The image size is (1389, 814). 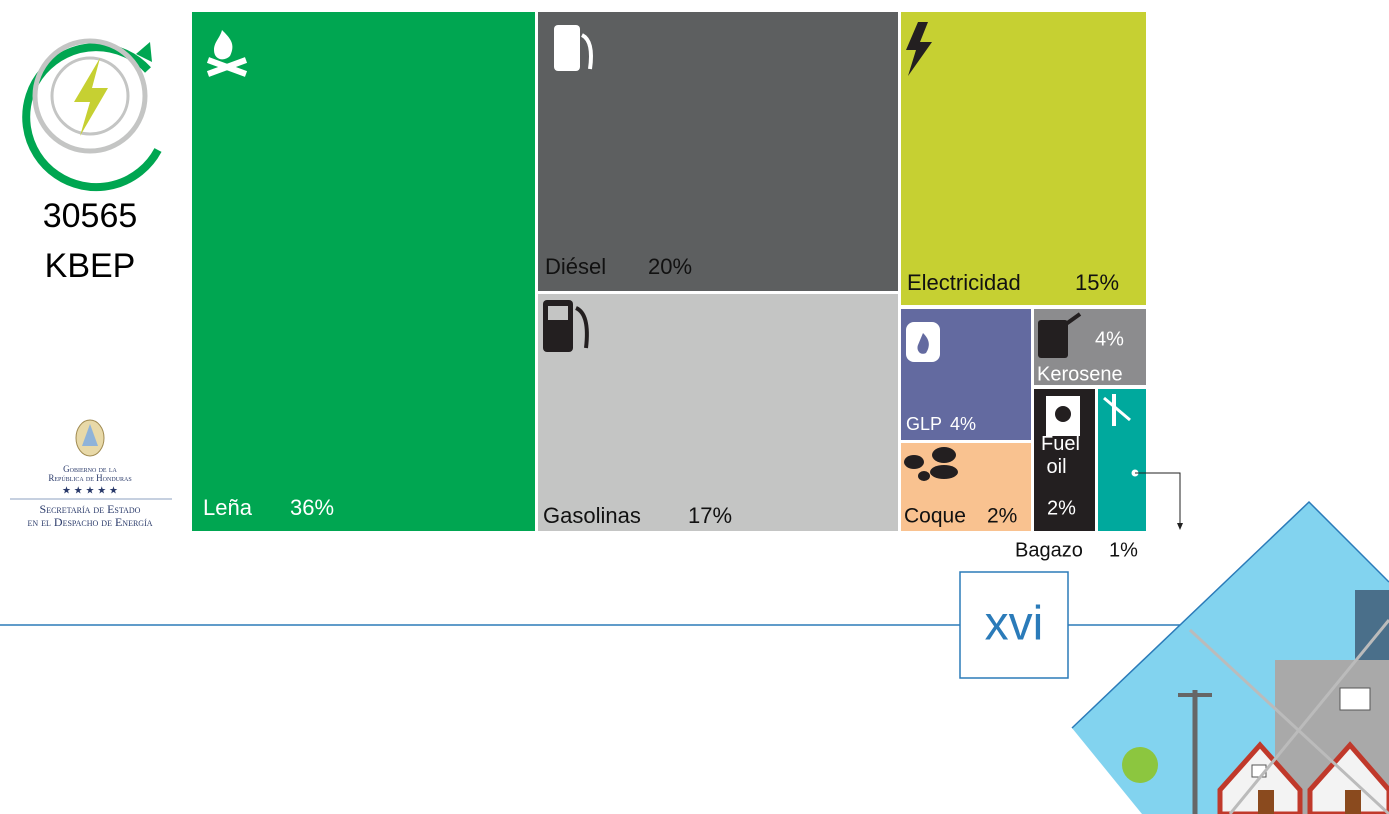 I want to click on wood-icon, so click(x=227, y=67).